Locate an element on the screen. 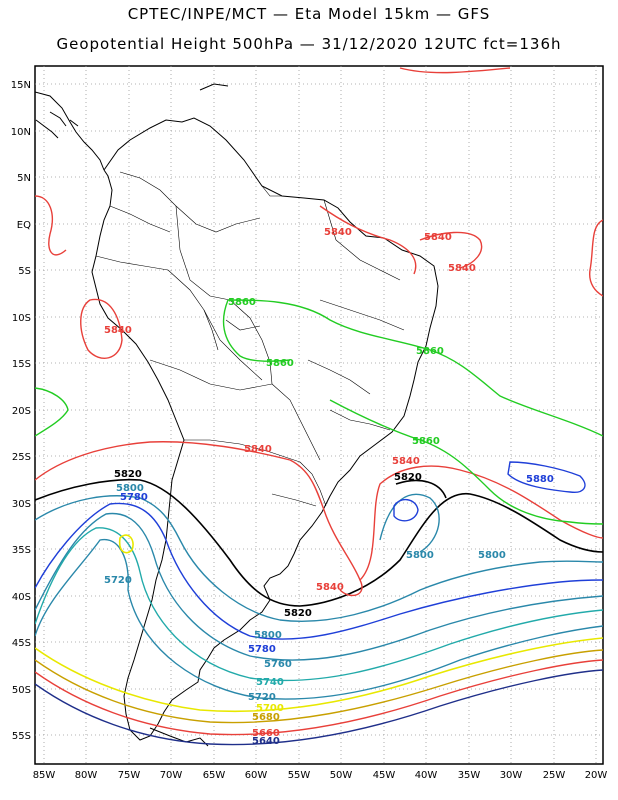 The height and width of the screenshot is (800, 618). lat-label: 50S is located at coordinates (21, 690).